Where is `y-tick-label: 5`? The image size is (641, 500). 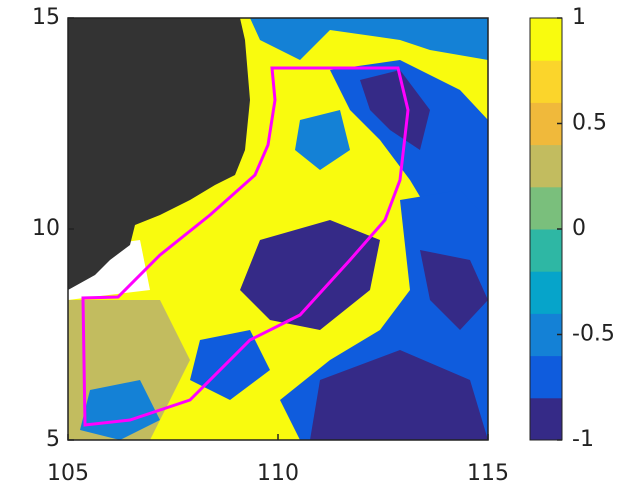
y-tick-label: 5 is located at coordinates (53, 439).